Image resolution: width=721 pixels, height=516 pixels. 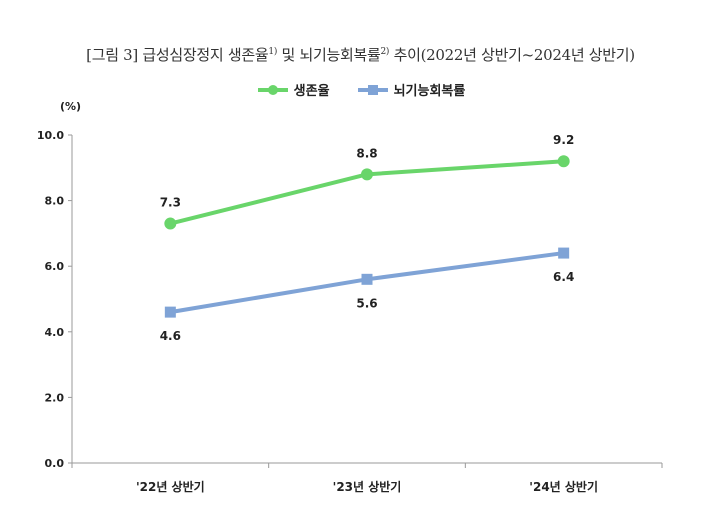 I want to click on title-footnote-2: 2), so click(x=385, y=52).